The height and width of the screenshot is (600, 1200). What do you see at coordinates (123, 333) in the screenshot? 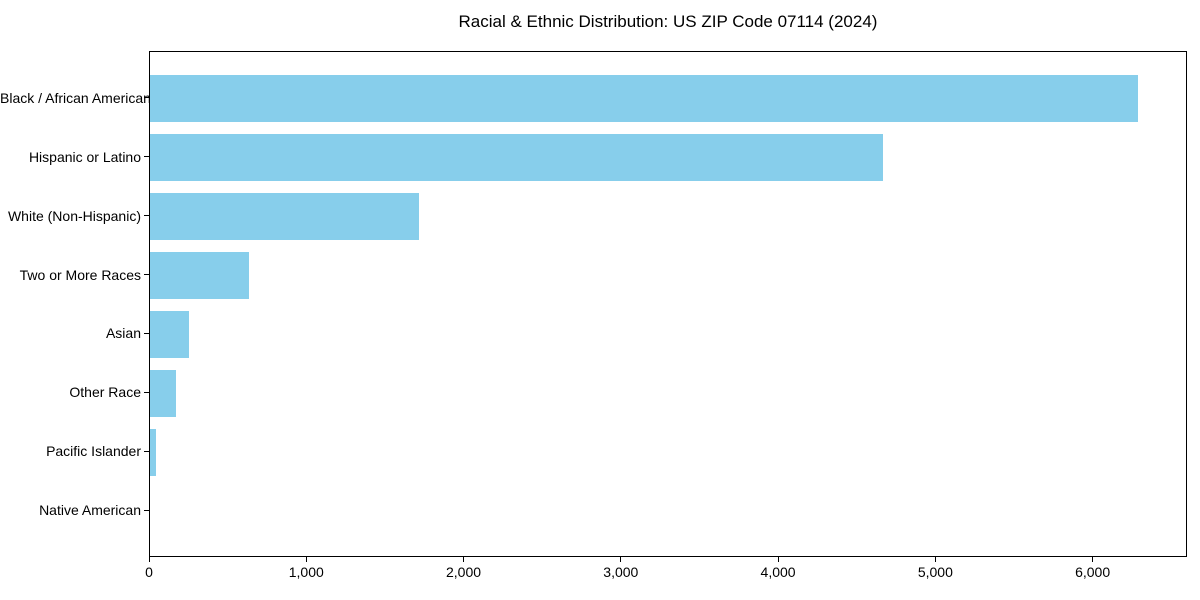
I see `y-axis-label: Asian` at bounding box center [123, 333].